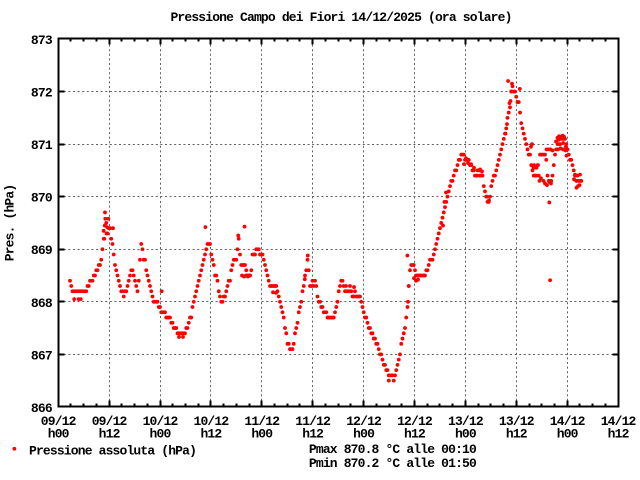  I want to click on svg-text: Pressione assoluta (hPa), so click(112, 451).